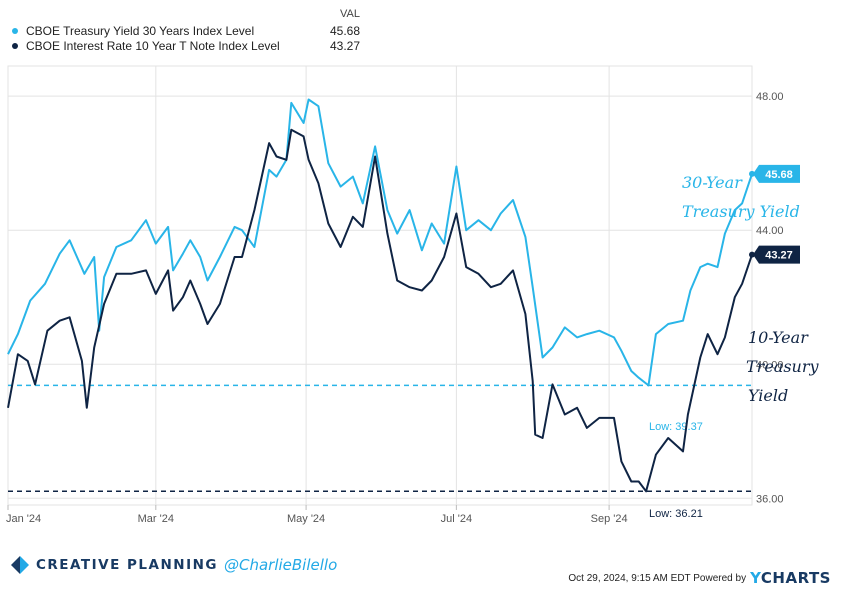  I want to click on brand-name: CREATIVE PLANNING, so click(127, 565).